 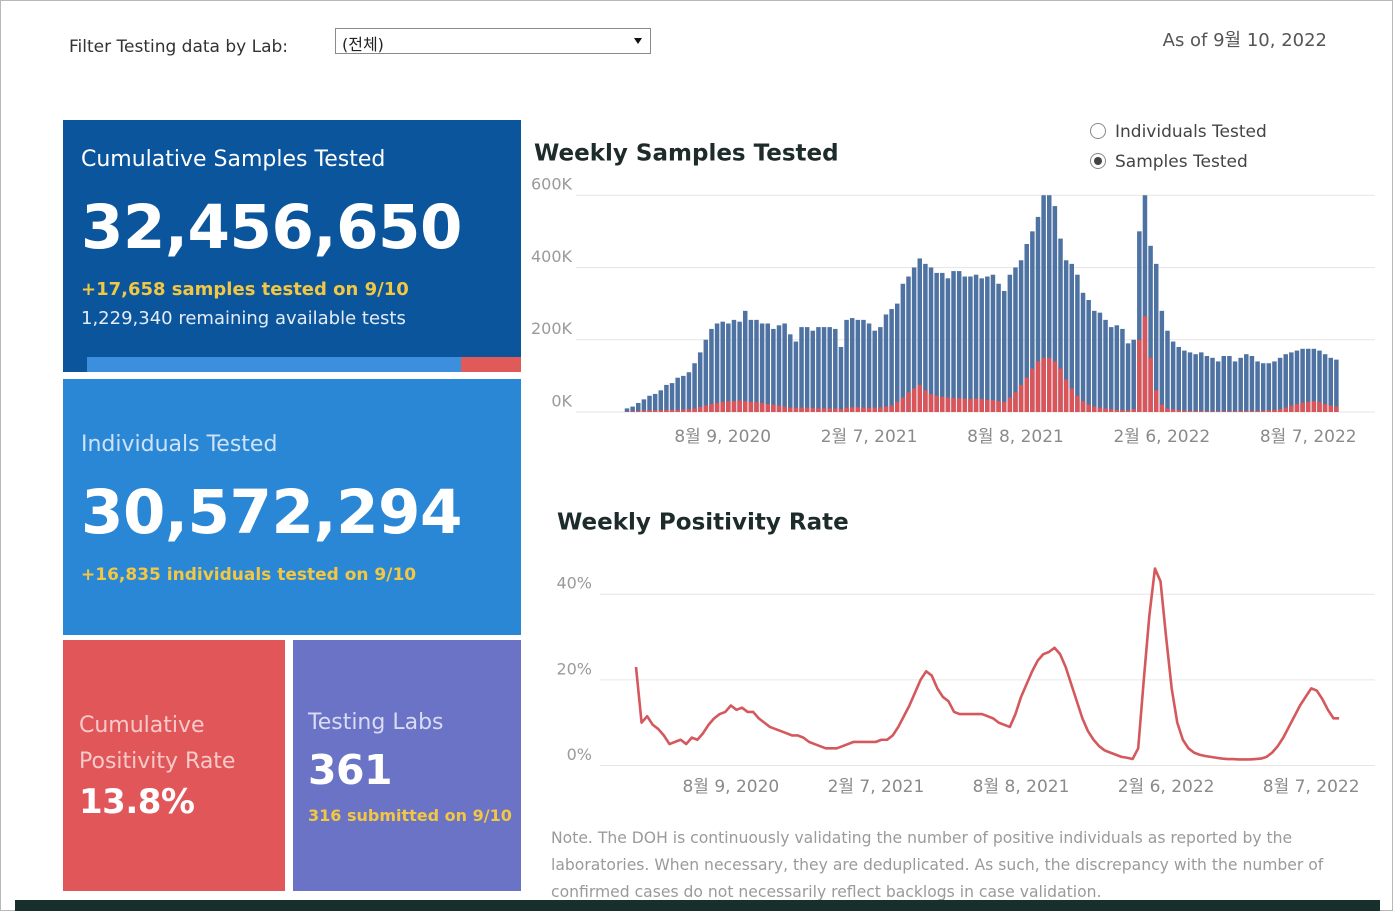 What do you see at coordinates (552, 184) in the screenshot?
I see `y-tick-label: 600K` at bounding box center [552, 184].